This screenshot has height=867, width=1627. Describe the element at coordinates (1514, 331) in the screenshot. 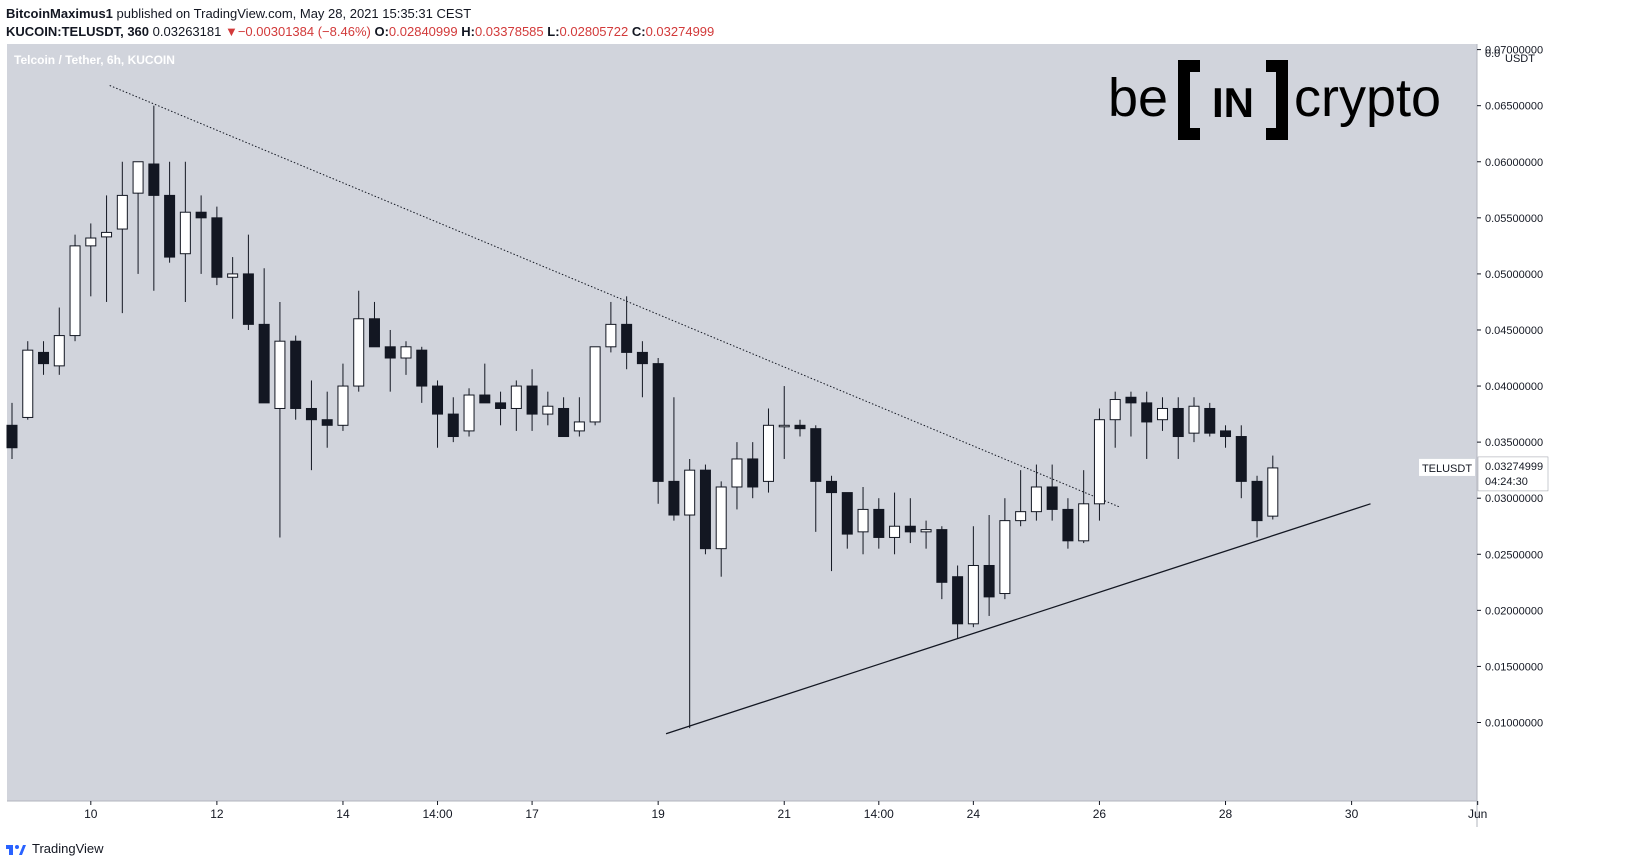

I see `price-tick-label: 0.04500000` at that location.